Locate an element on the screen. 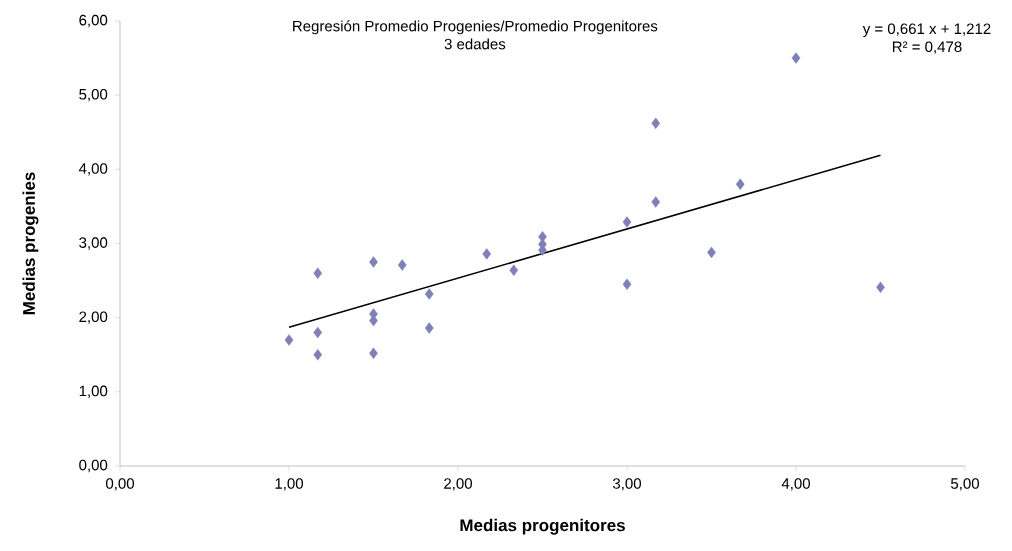 The width and height of the screenshot is (1012, 551). y-tick-label: 2,00 is located at coordinates (93, 317).